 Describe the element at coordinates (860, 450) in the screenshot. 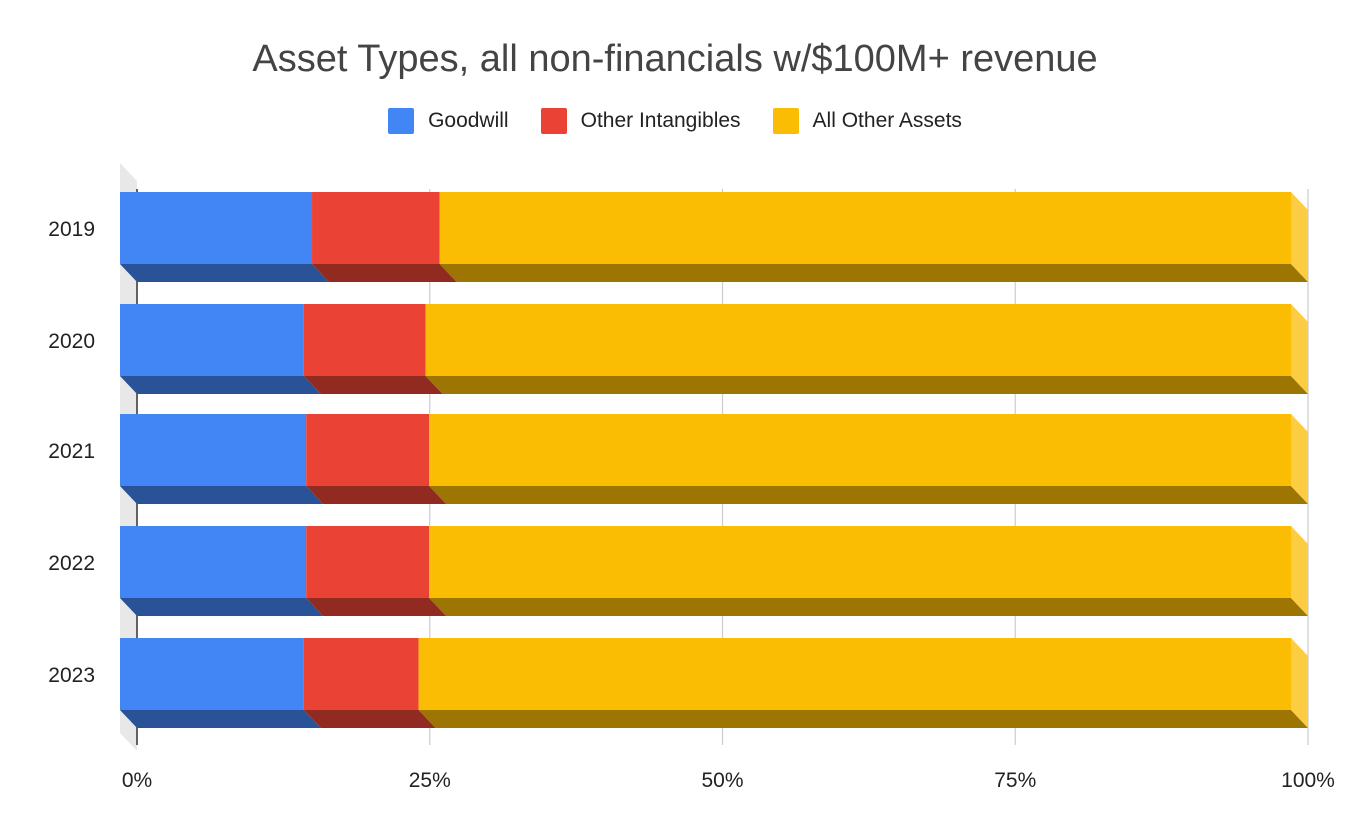

I see `bar-2021-all-other-assets` at that location.